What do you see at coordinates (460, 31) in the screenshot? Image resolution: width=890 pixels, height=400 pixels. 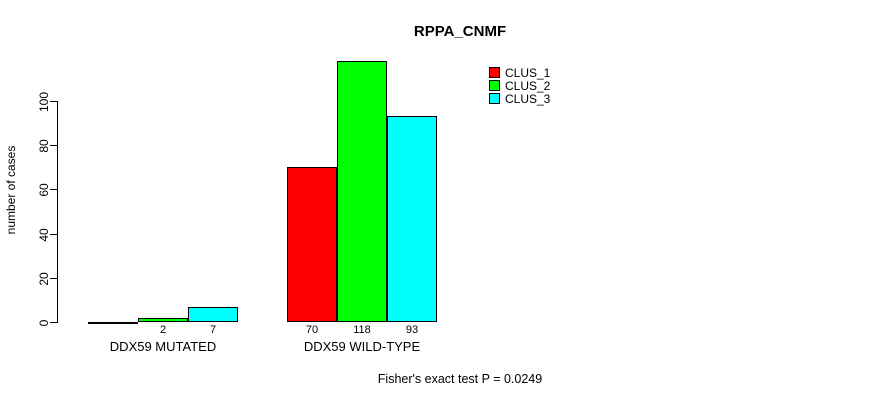 I see `chart-title: RPPA_CNMF` at bounding box center [460, 31].